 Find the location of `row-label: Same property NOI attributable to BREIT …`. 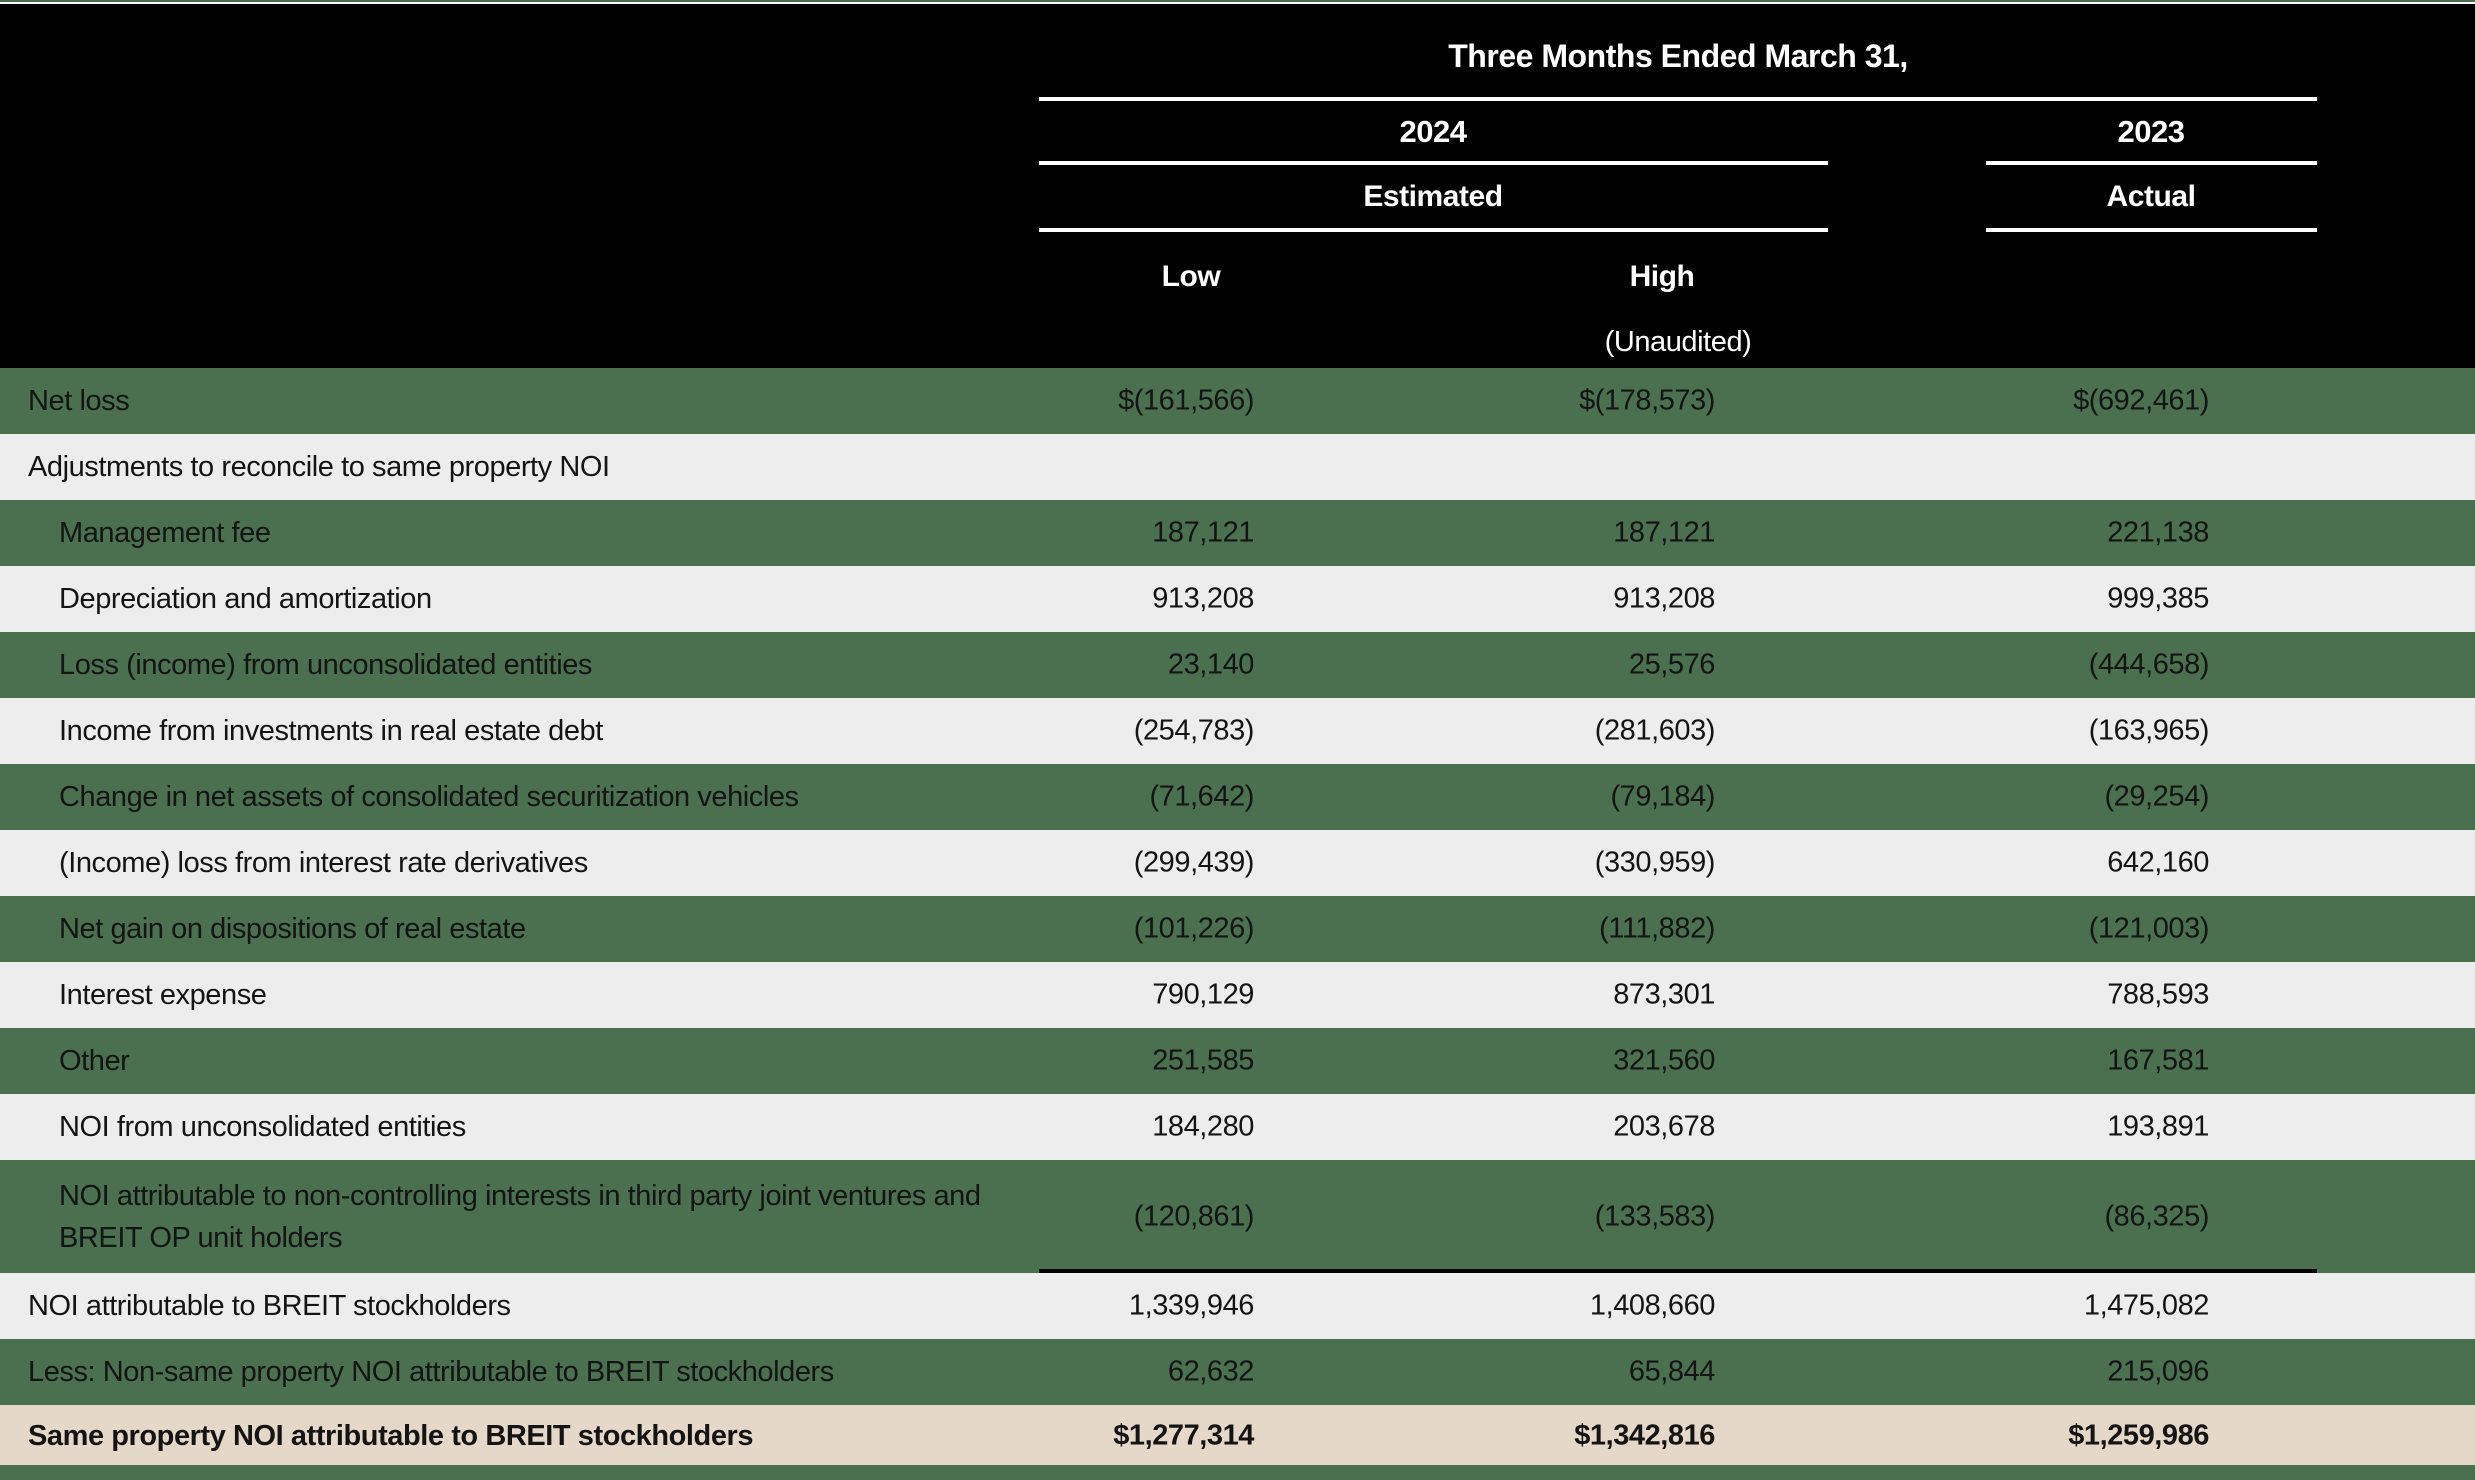

row-label: Same property NOI attributable to BREIT … is located at coordinates (391, 1435).